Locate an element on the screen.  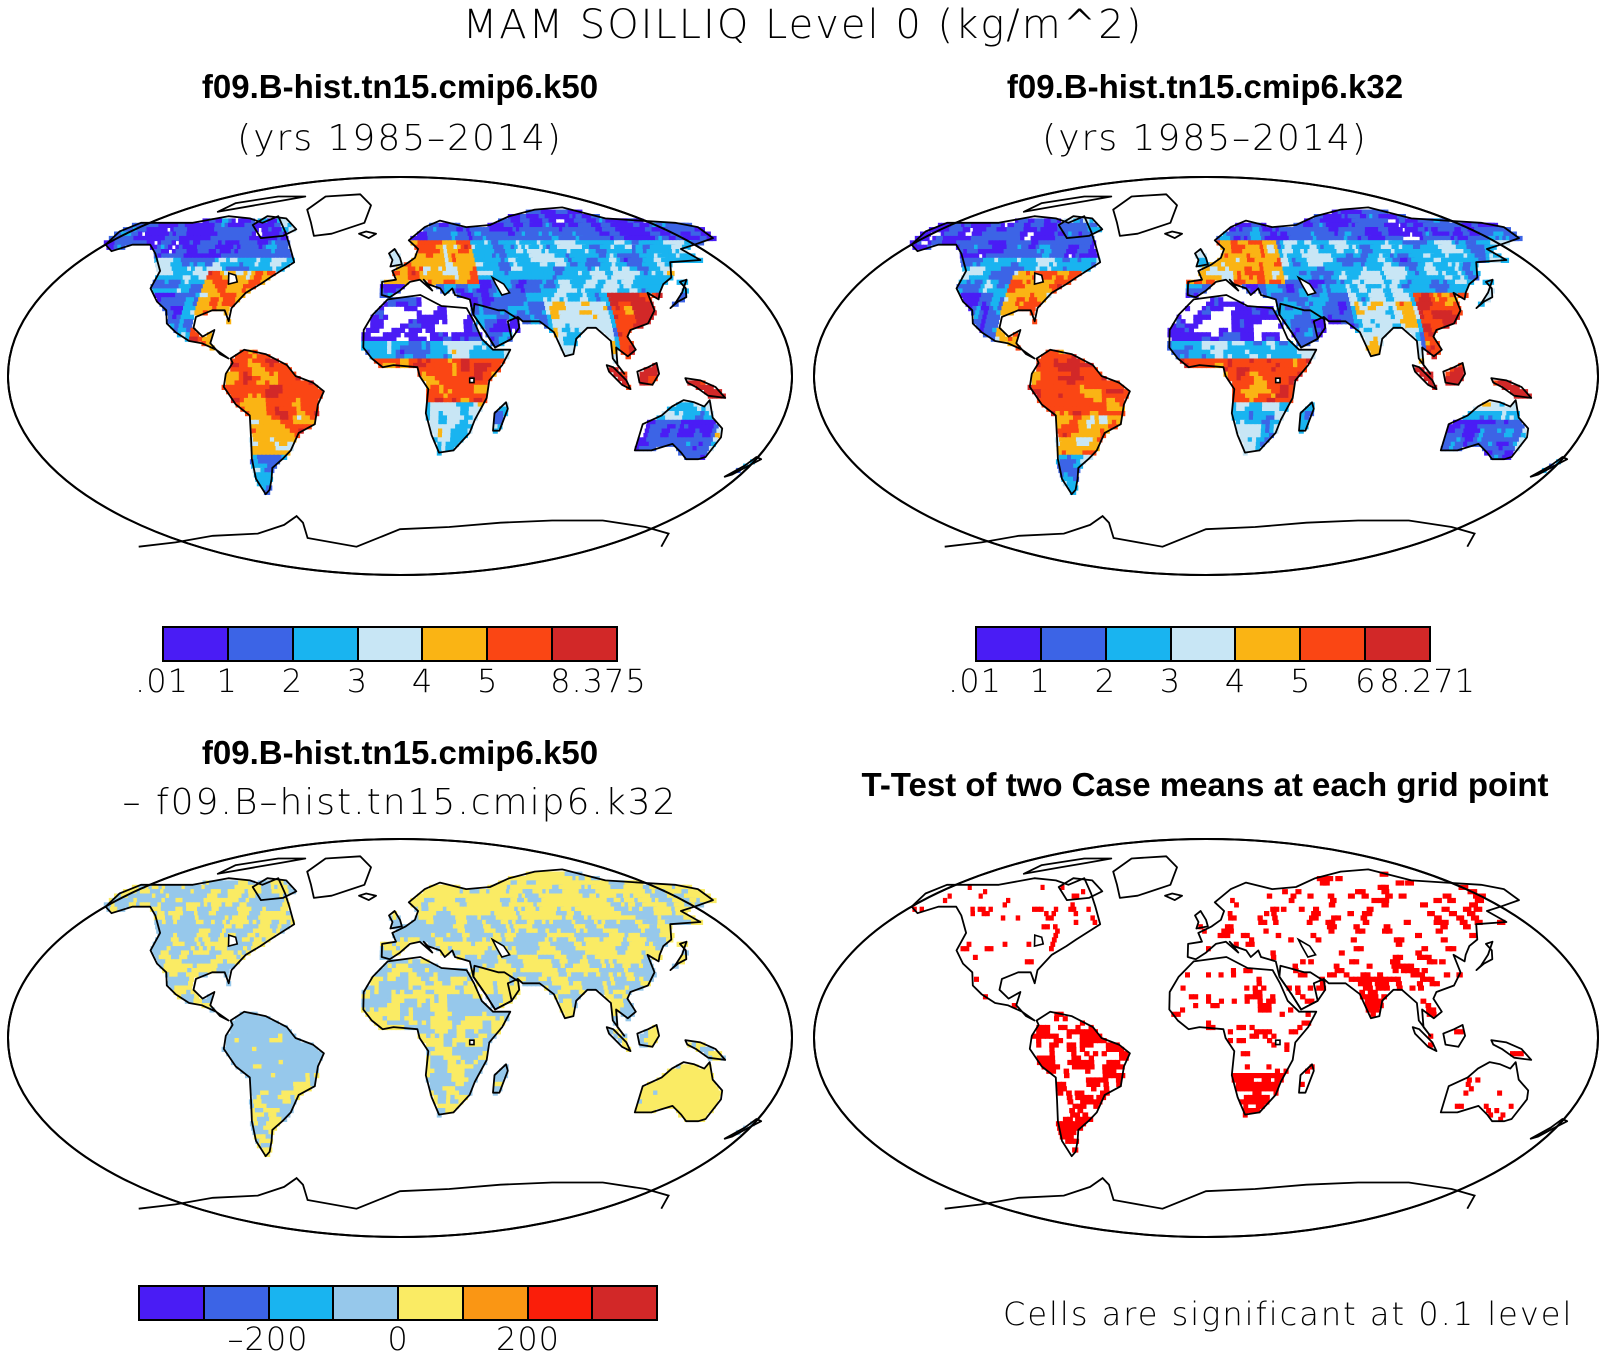
panel-2-map is located at coordinates (1206, 373).